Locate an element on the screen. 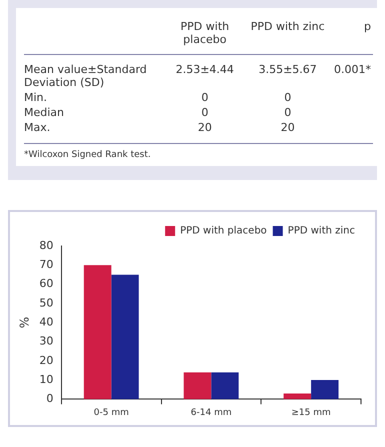 The height and width of the screenshot is (447, 385). y-tick-label: 0 is located at coordinates (50, 399).